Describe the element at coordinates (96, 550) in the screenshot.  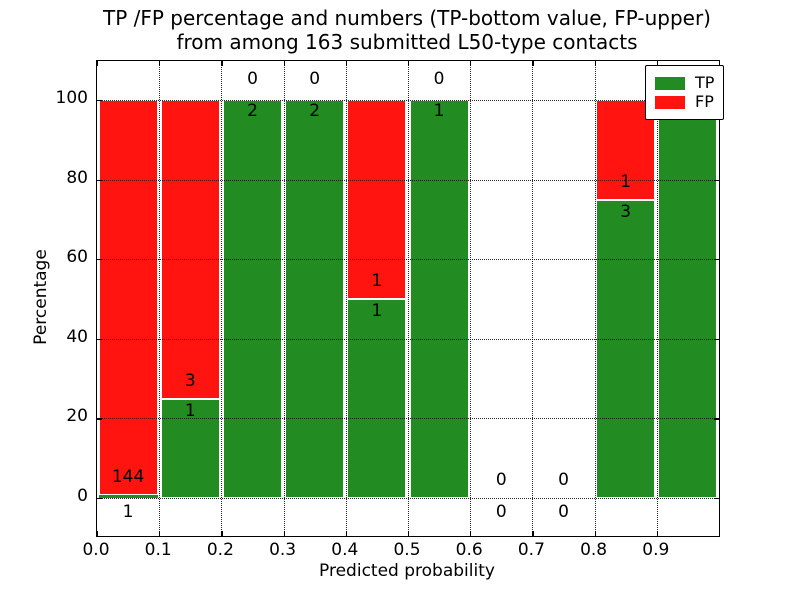
I see `x-tick-label: 0.0` at that location.